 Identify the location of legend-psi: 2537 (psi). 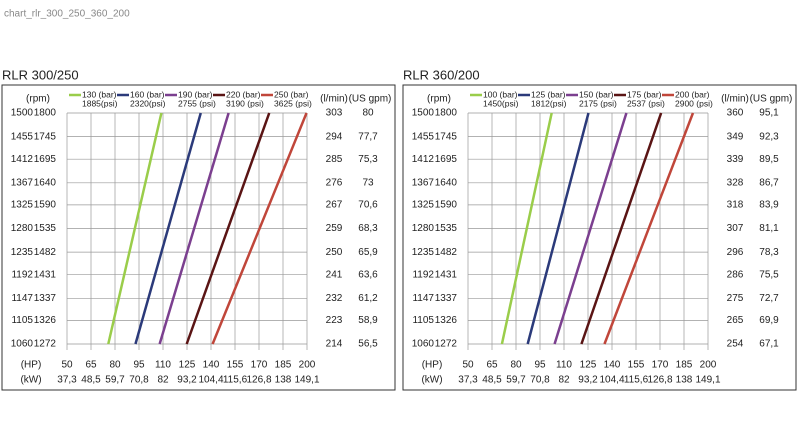
(646, 103).